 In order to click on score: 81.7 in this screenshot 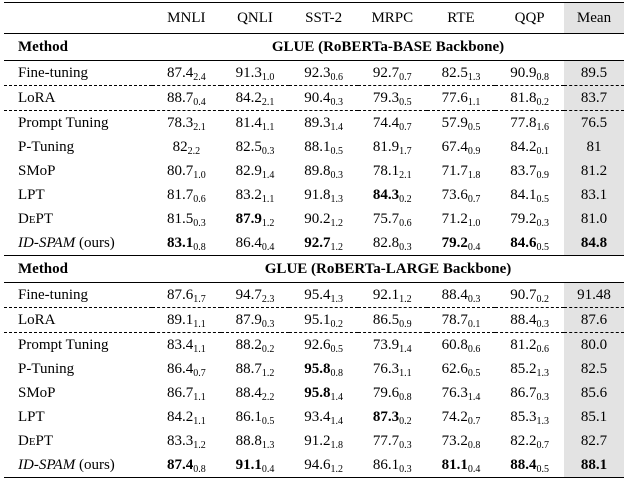, I will do `click(180, 194)`.